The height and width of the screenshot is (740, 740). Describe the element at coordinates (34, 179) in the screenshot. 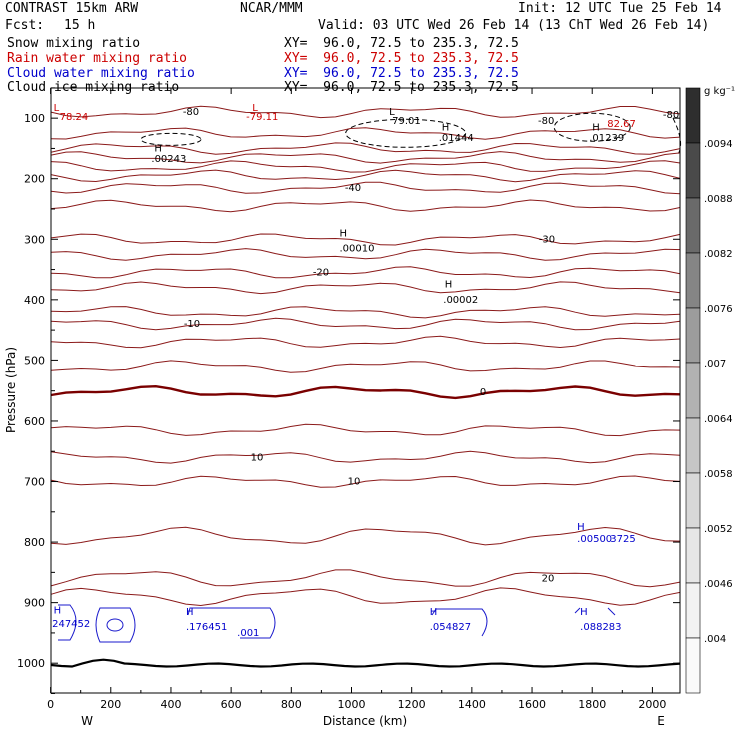

I see `y-tick-label: 200` at that location.